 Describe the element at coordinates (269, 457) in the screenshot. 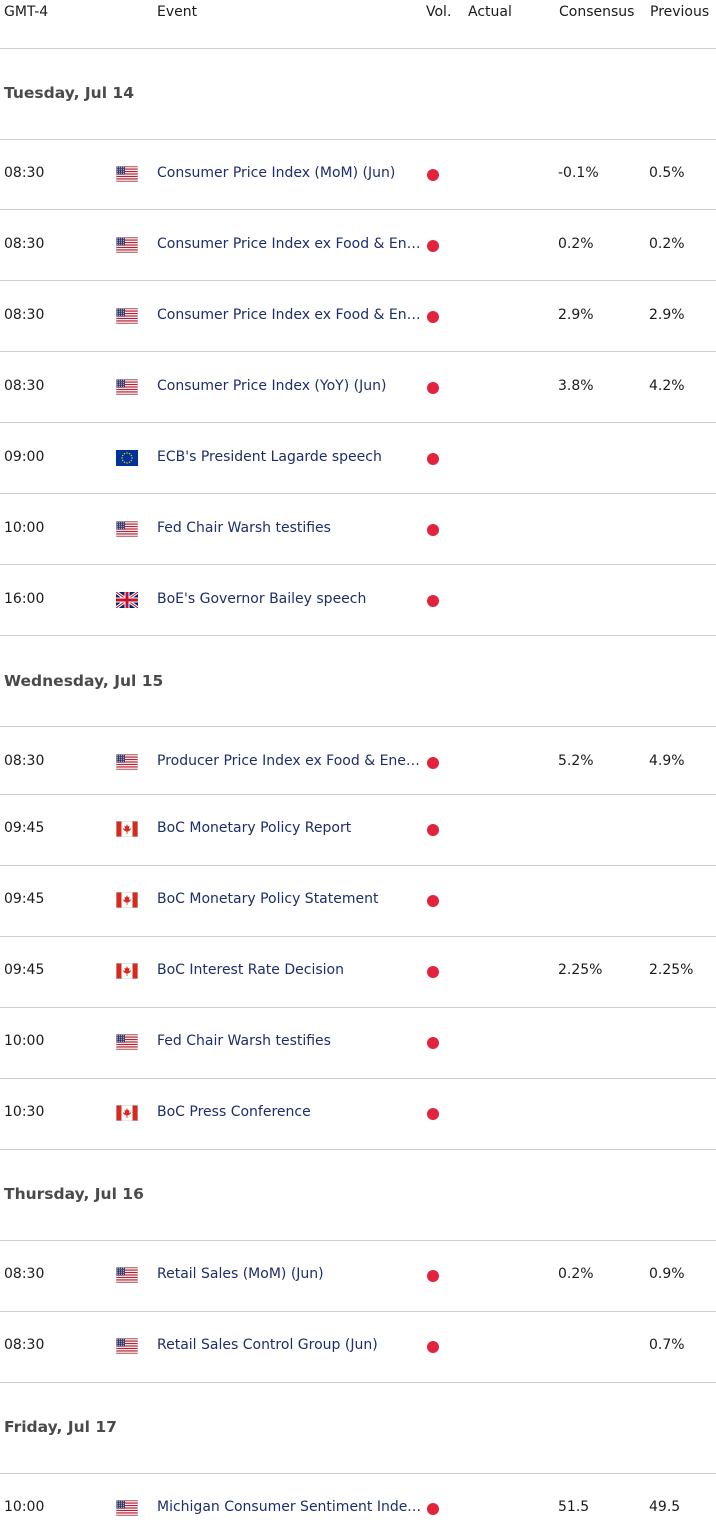

I see `event-name-link: ECB's President Lagarde speech` at that location.